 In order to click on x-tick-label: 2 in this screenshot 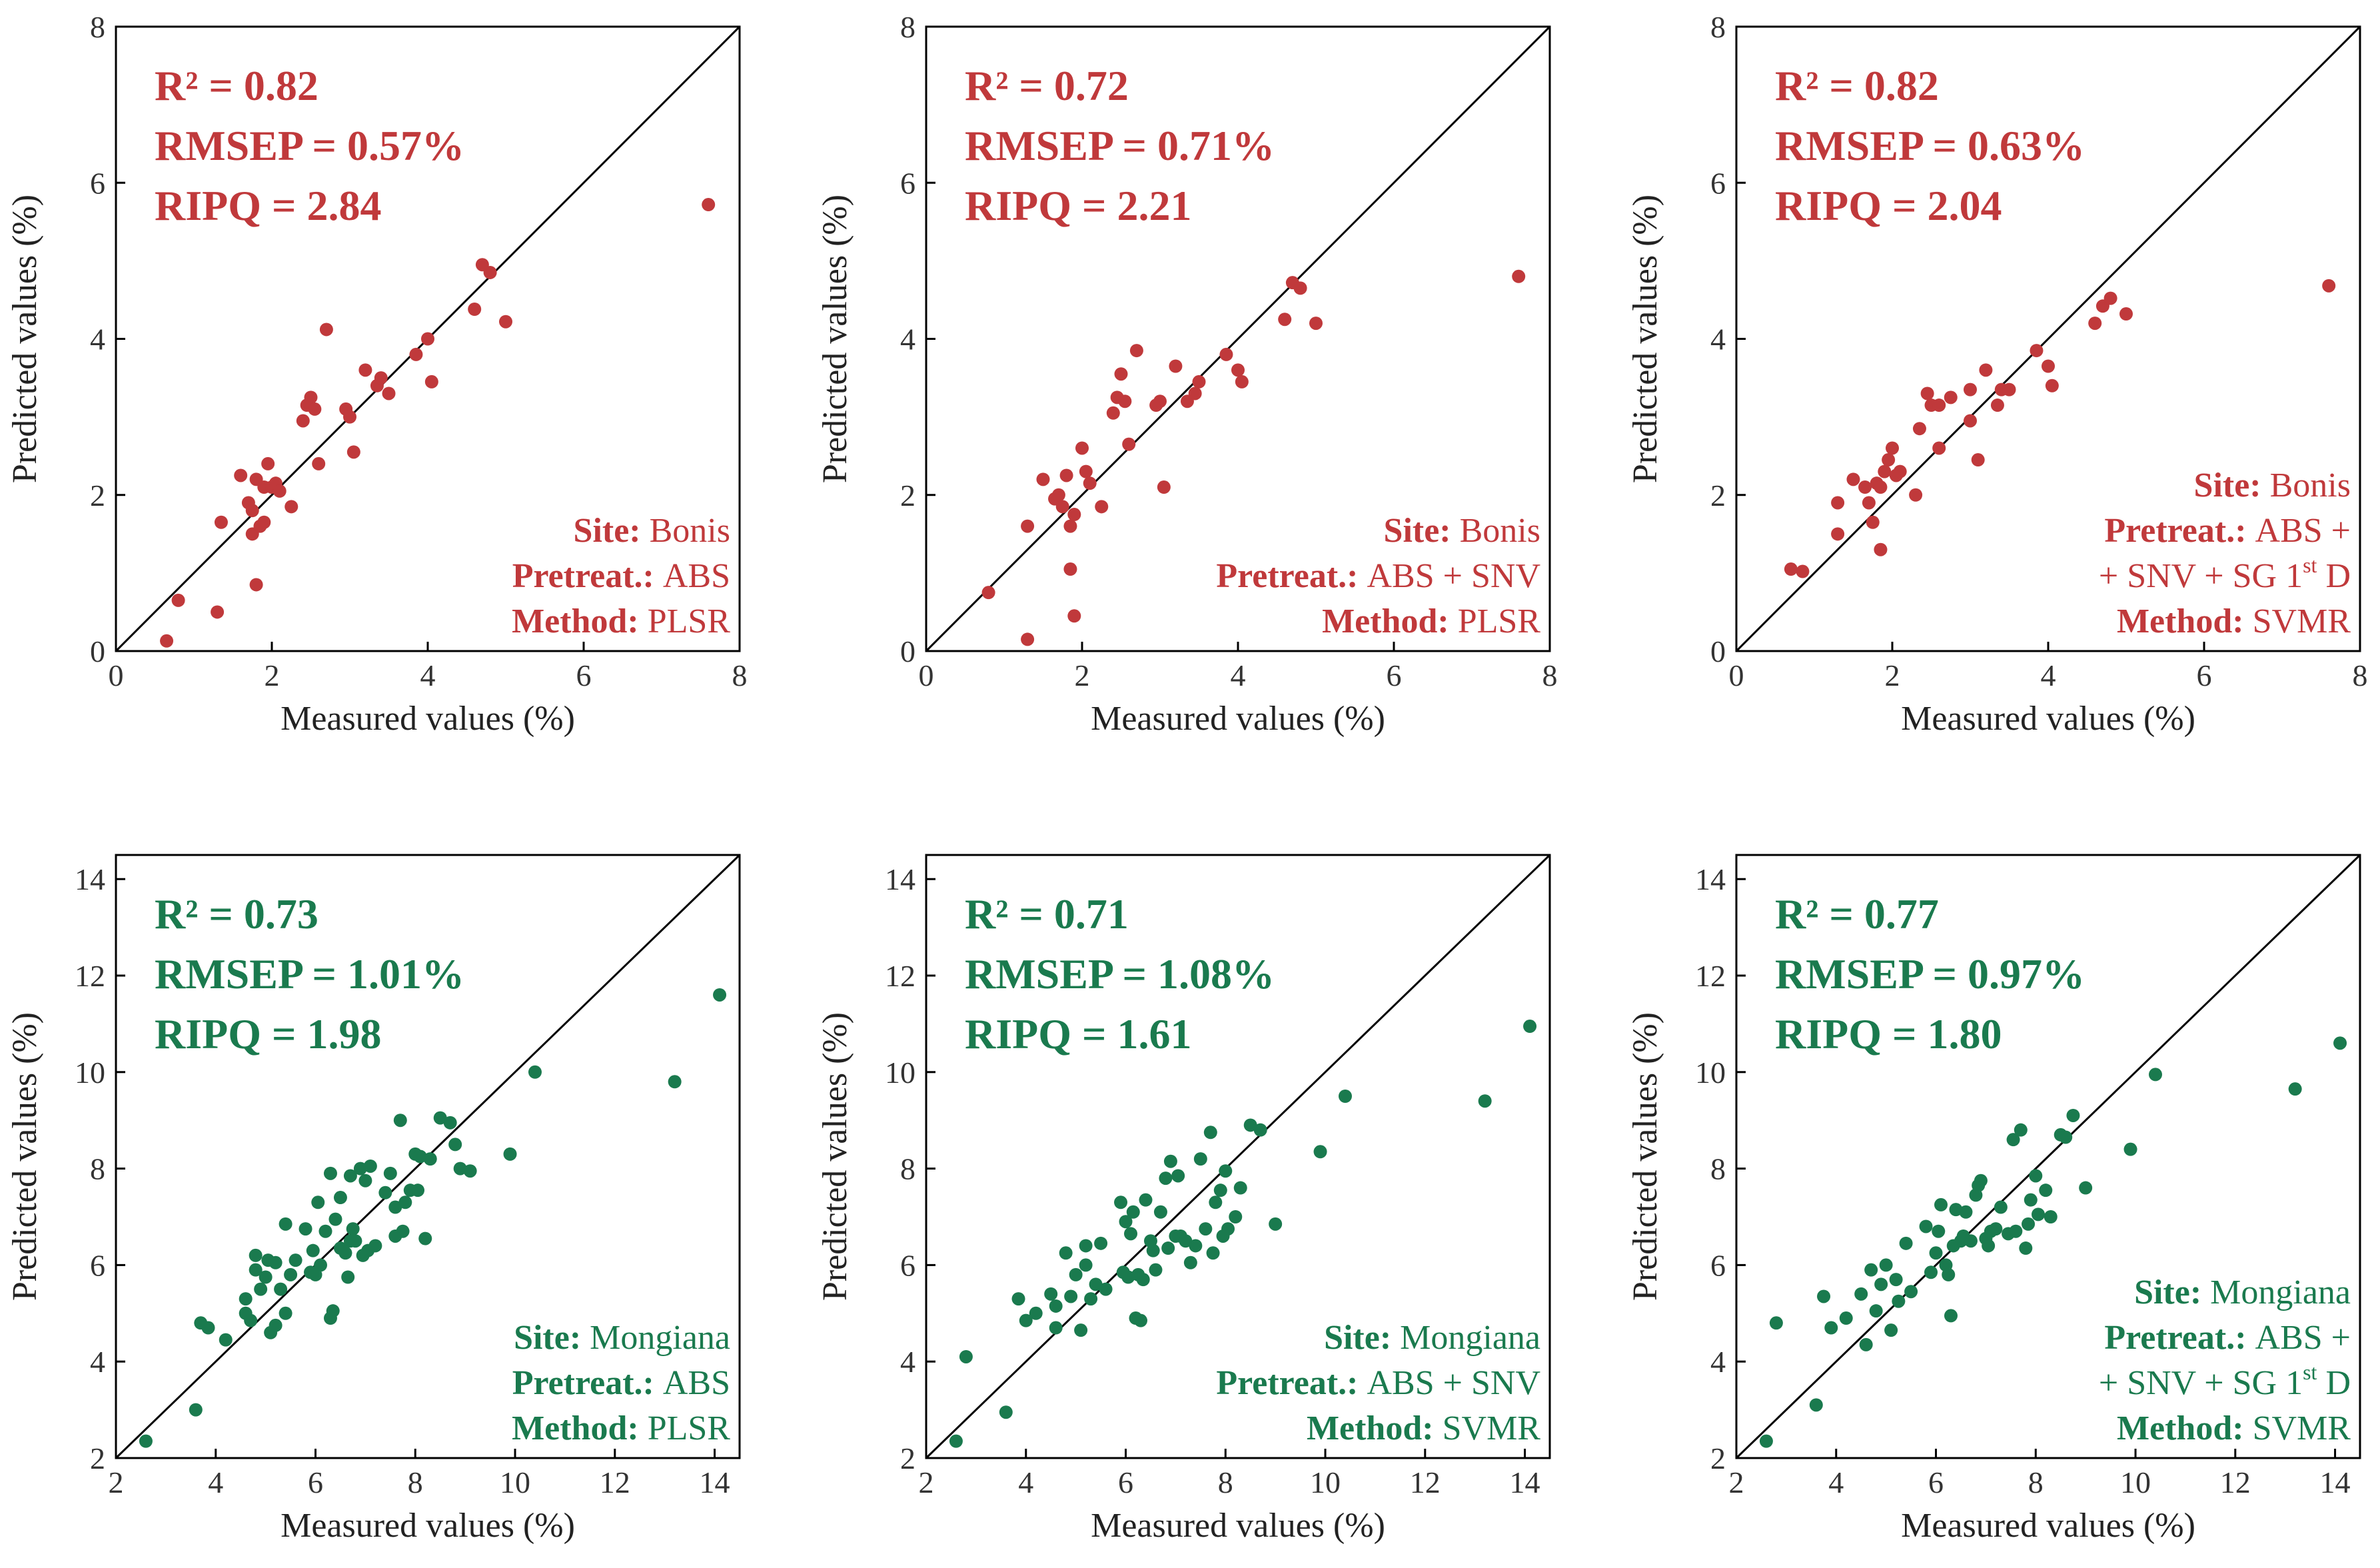, I will do `click(926, 1482)`.